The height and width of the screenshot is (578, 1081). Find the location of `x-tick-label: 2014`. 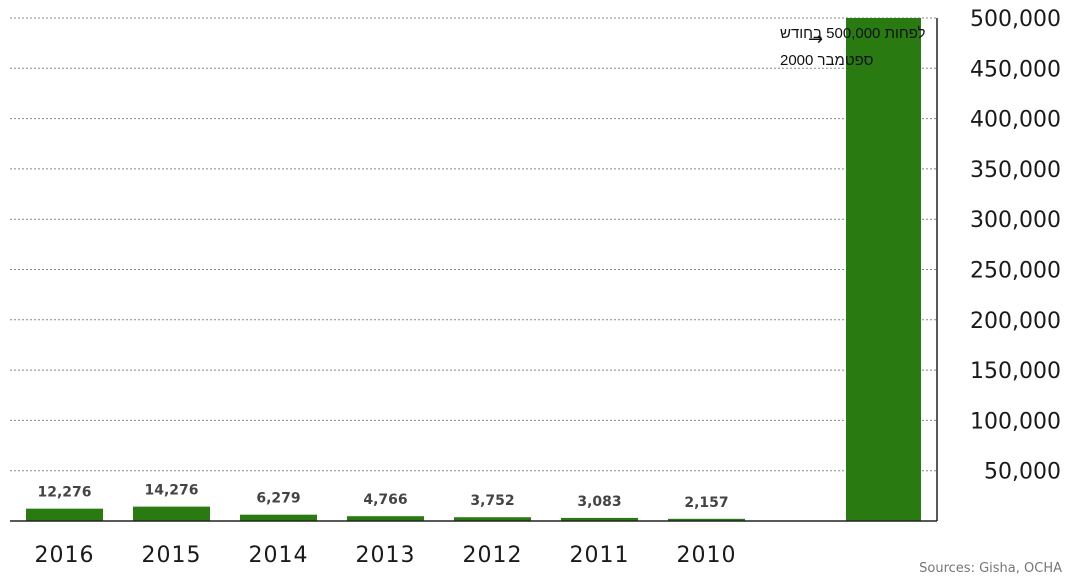

x-tick-label: 2014 is located at coordinates (279, 555).